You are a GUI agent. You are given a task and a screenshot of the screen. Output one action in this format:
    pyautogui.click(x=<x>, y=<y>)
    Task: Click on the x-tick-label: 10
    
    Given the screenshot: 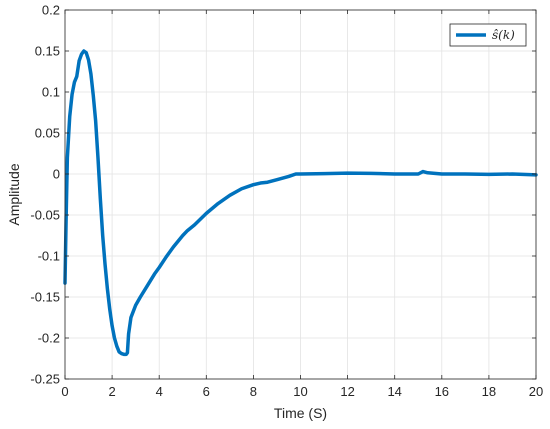 What is the action you would take?
    pyautogui.click(x=300, y=391)
    